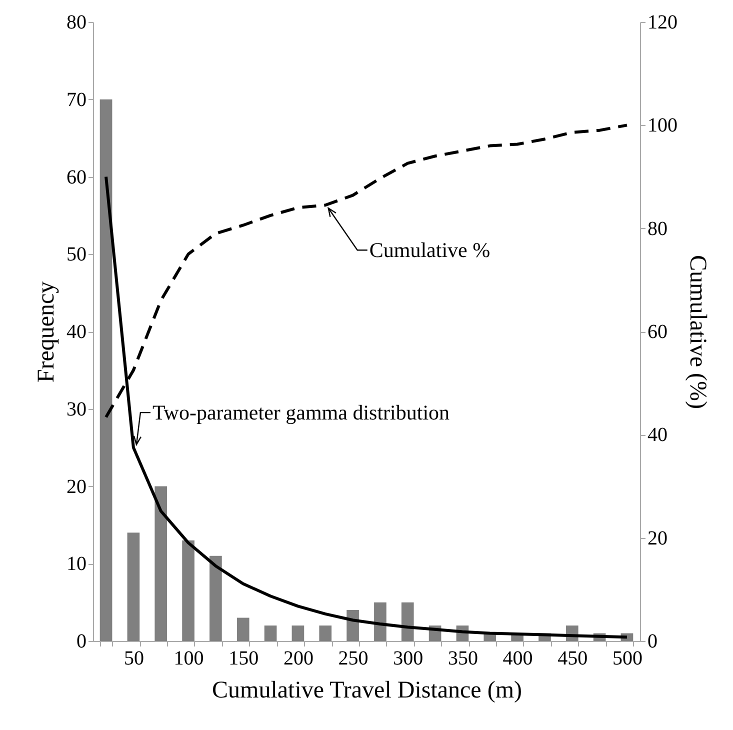 This screenshot has height=730, width=733. What do you see at coordinates (658, 332) in the screenshot?
I see `y2-tick-label: 60` at bounding box center [658, 332].